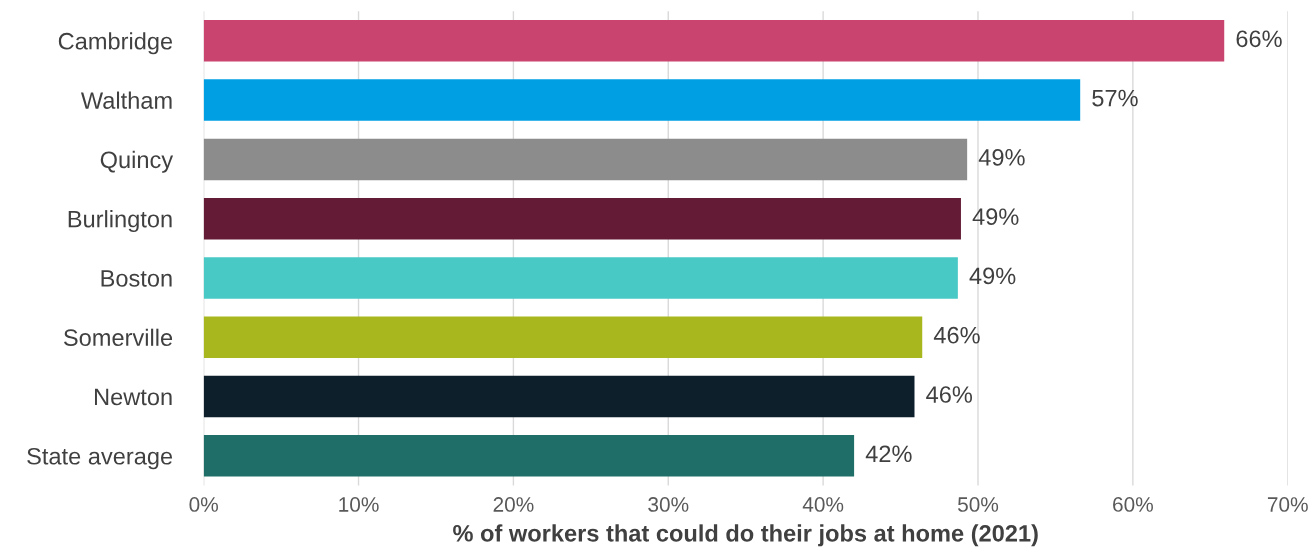 Image resolution: width=1314 pixels, height=558 pixels. I want to click on x-tick-label: 0%, so click(203, 504).